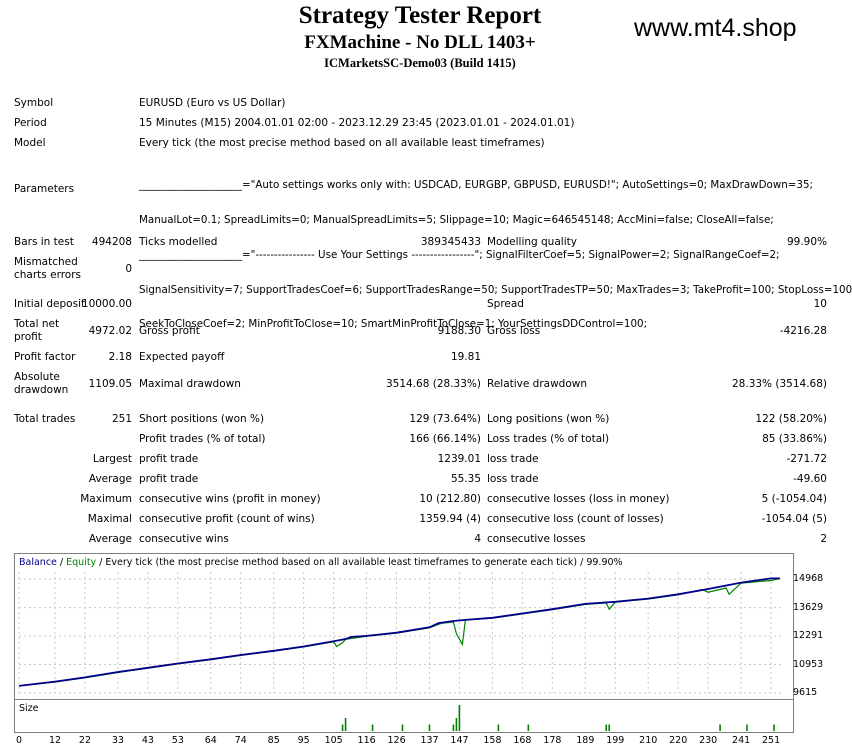 The width and height of the screenshot is (852, 751). What do you see at coordinates (303, 740) in the screenshot?
I see `x-tick-label: 95` at bounding box center [303, 740].